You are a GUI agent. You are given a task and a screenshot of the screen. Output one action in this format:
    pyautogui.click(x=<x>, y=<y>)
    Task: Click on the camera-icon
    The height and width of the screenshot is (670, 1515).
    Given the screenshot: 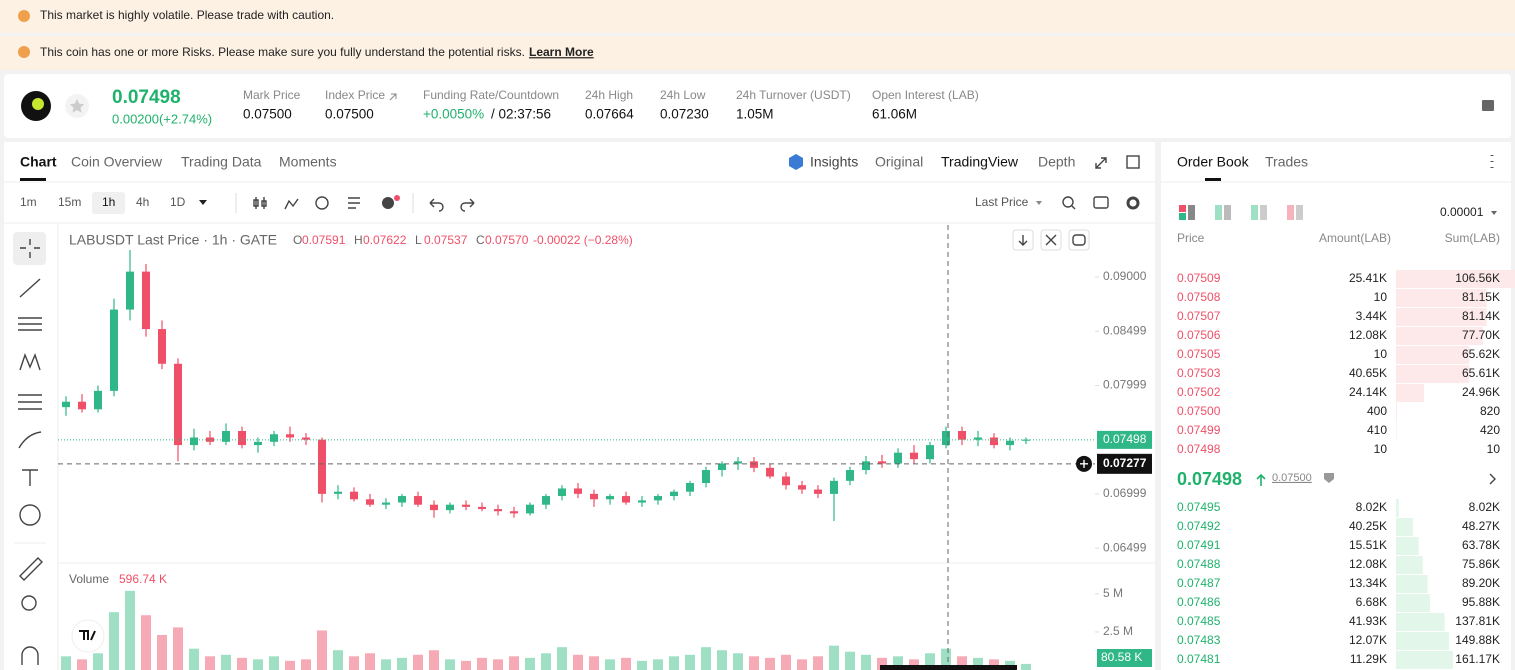 What is the action you would take?
    pyautogui.click(x=1101, y=202)
    